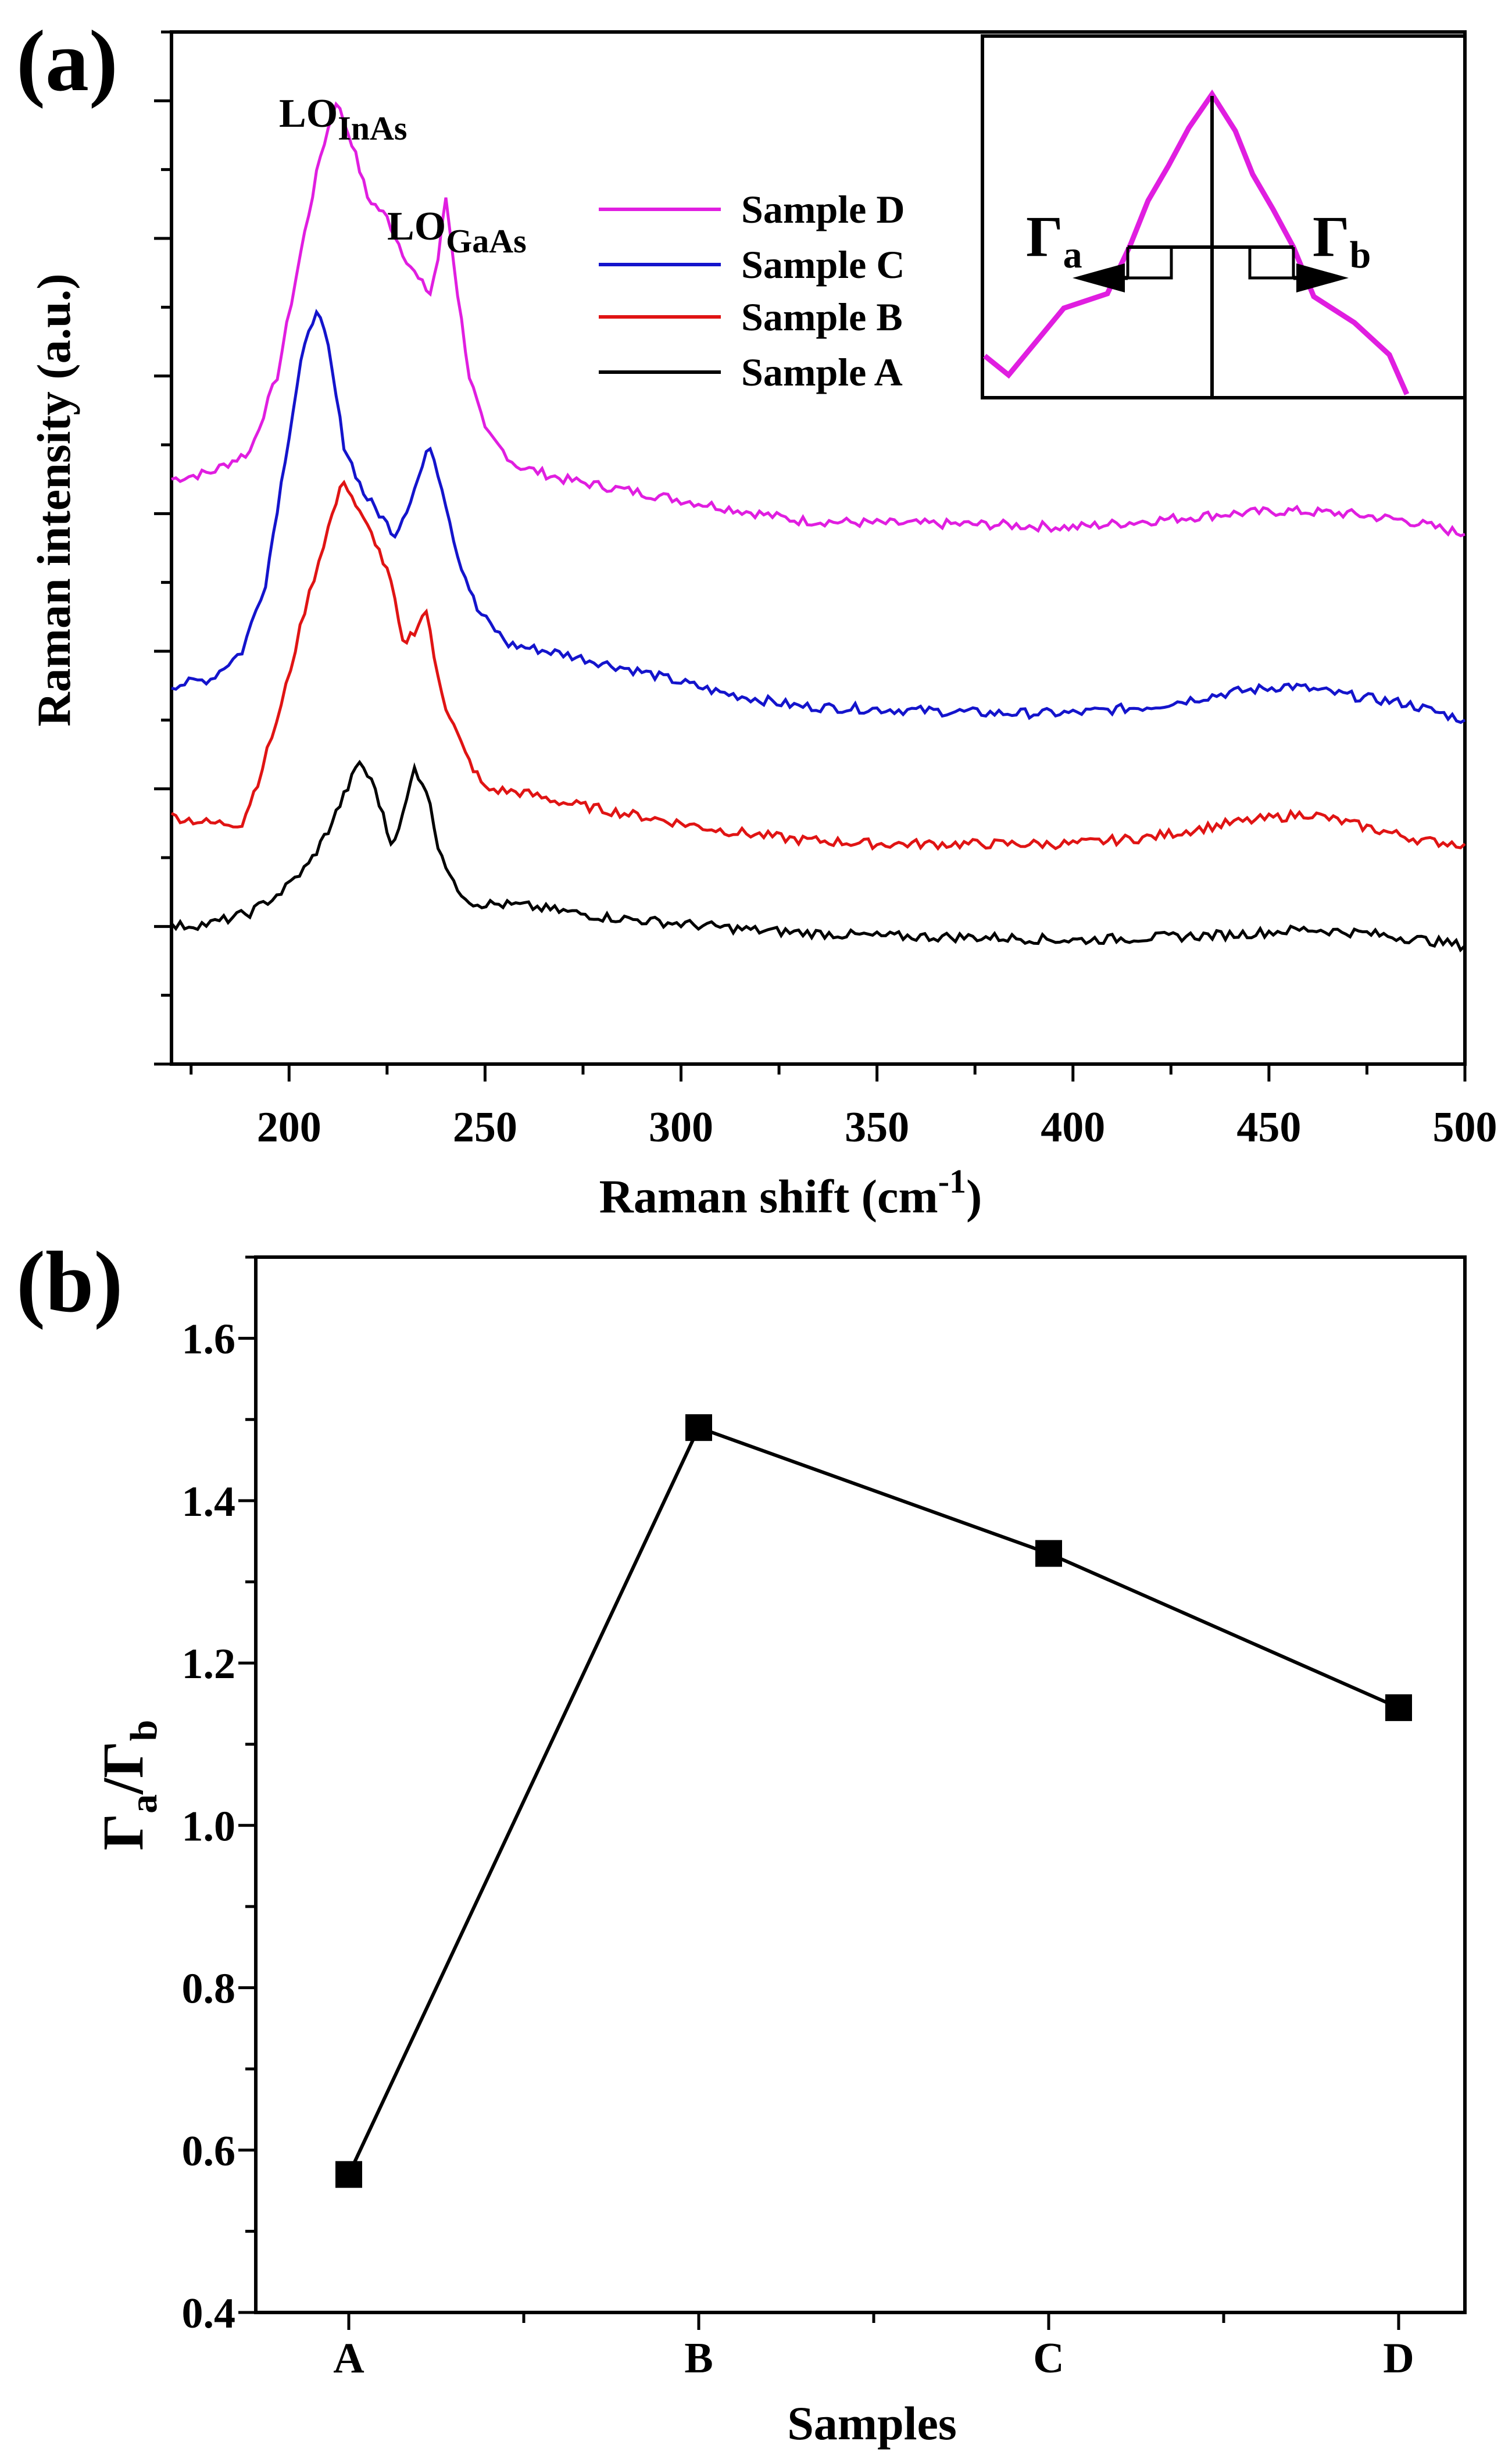  I want to click on legend-label-sample-d: Sample D, so click(823, 209).